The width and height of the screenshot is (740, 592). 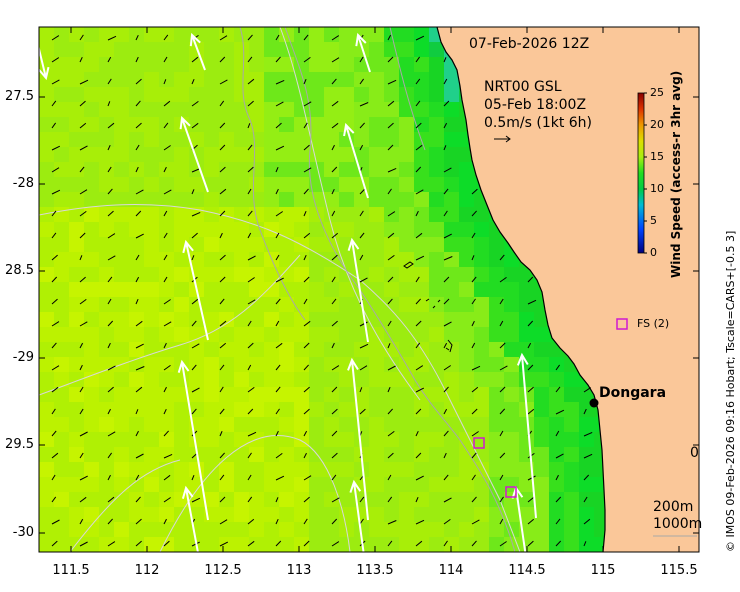 What do you see at coordinates (641, 173) in the screenshot?
I see `colorbar` at bounding box center [641, 173].